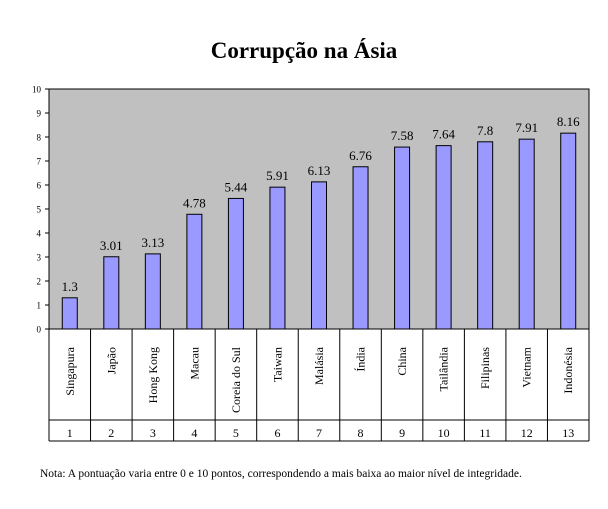  I want to click on y-tick-label: 5, so click(39, 210).